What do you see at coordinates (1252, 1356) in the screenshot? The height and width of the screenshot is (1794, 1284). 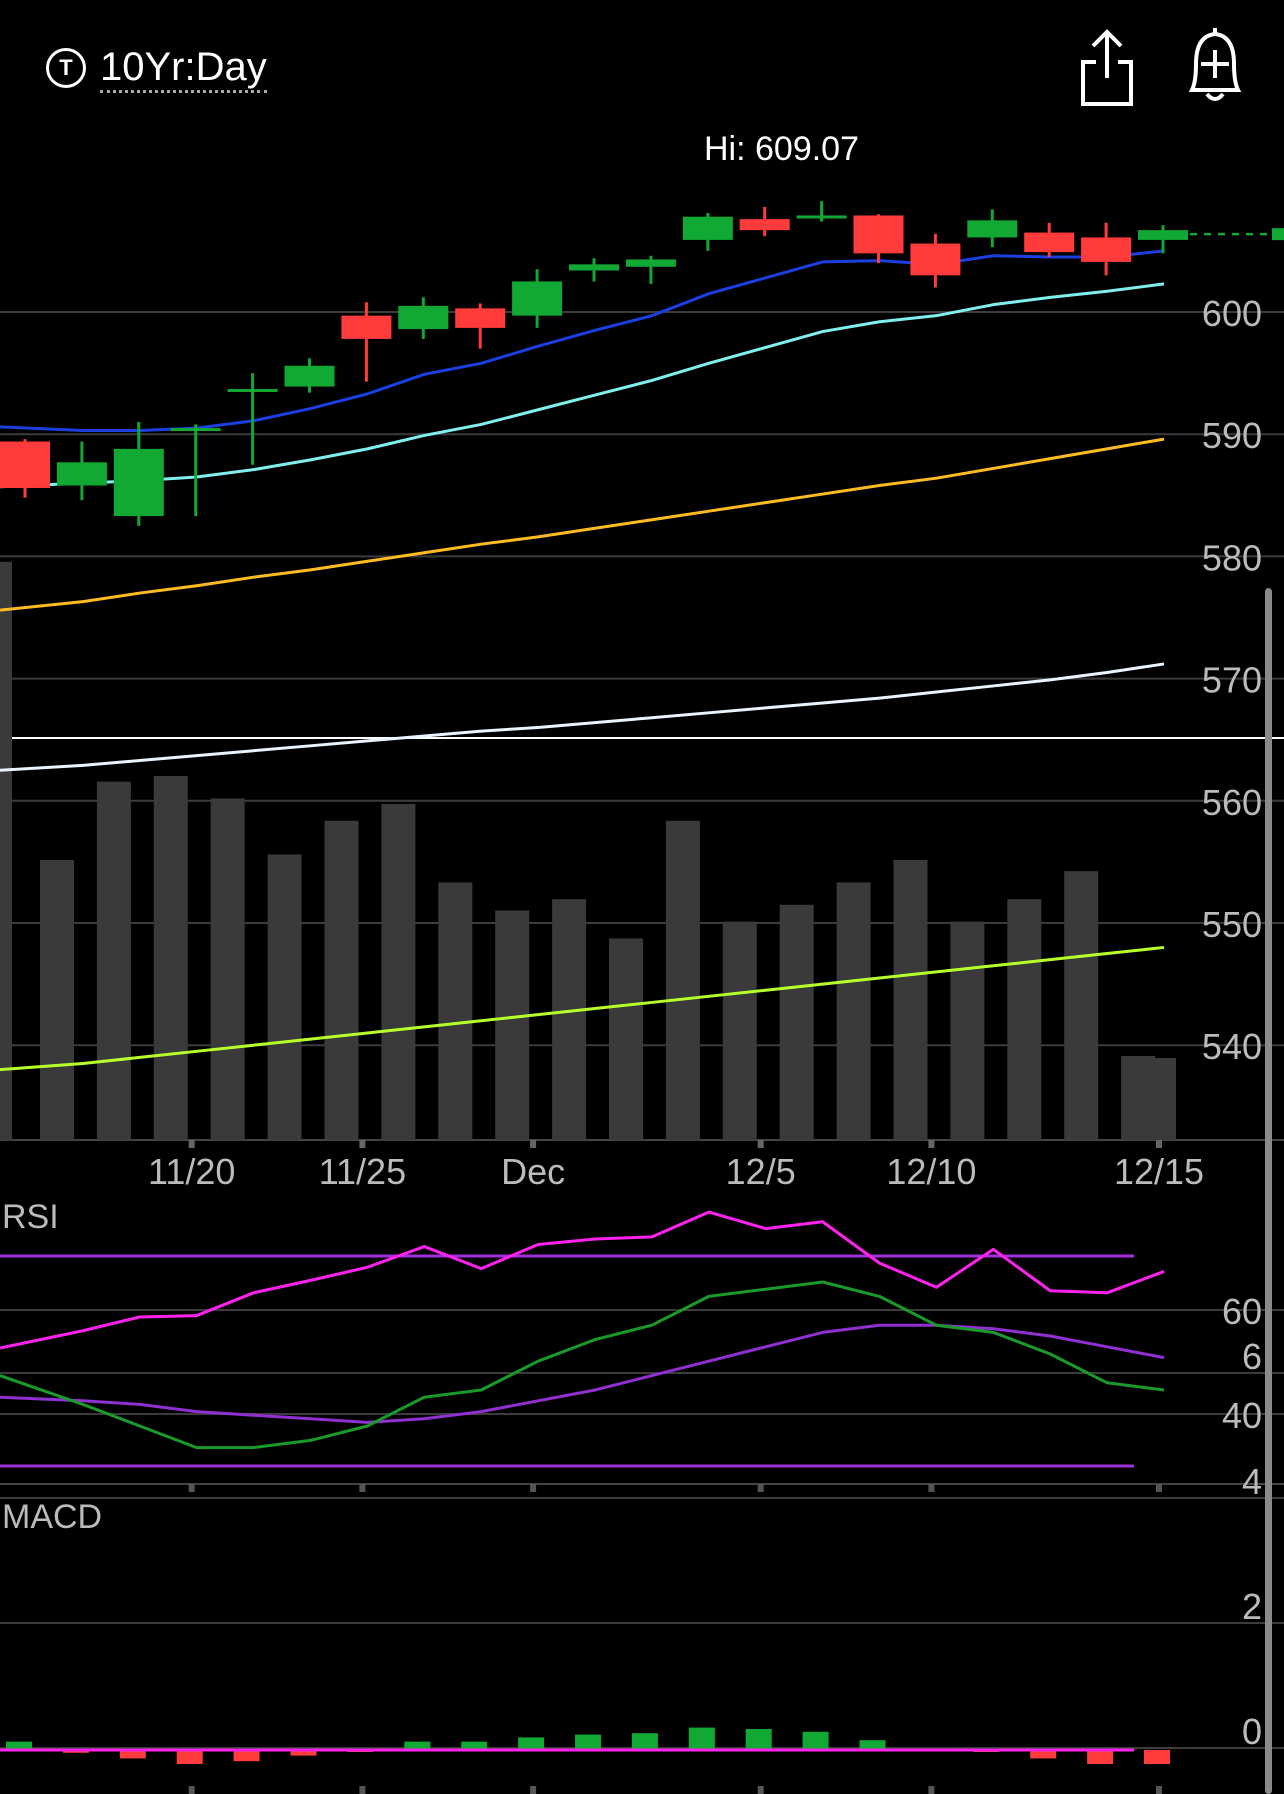 I see `macd-tick-label: 6` at bounding box center [1252, 1356].